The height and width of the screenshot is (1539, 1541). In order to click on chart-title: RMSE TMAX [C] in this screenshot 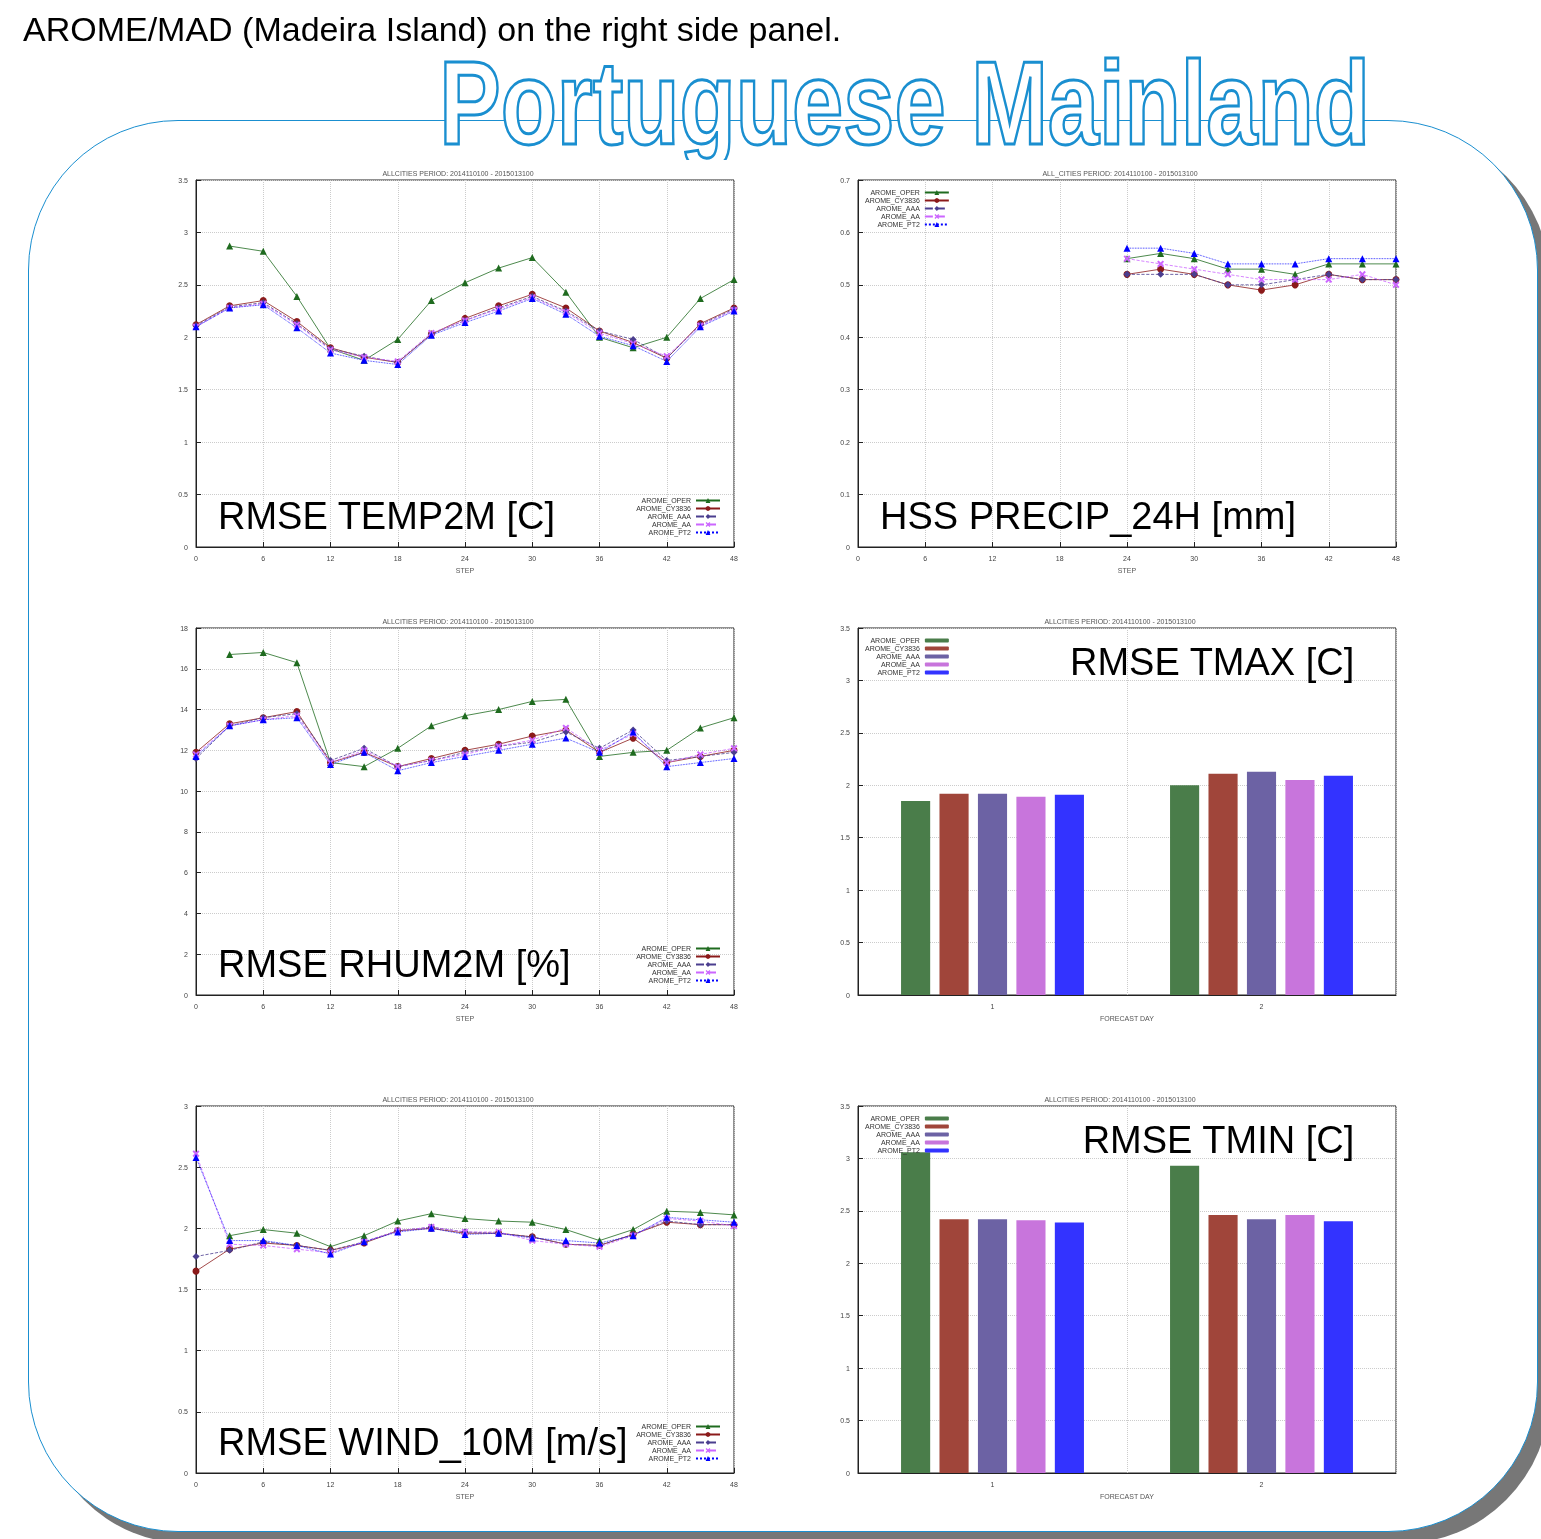, I will do `click(1212, 662)`.